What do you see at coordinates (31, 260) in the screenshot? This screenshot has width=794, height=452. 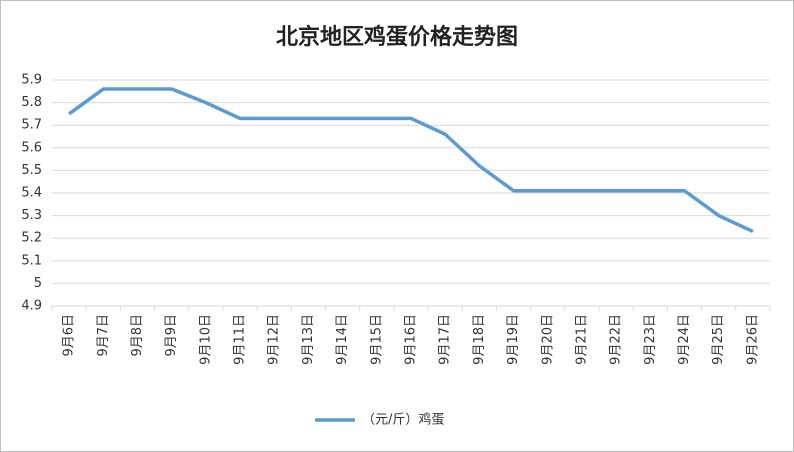 I see `y-tick-label: 5.1` at bounding box center [31, 260].